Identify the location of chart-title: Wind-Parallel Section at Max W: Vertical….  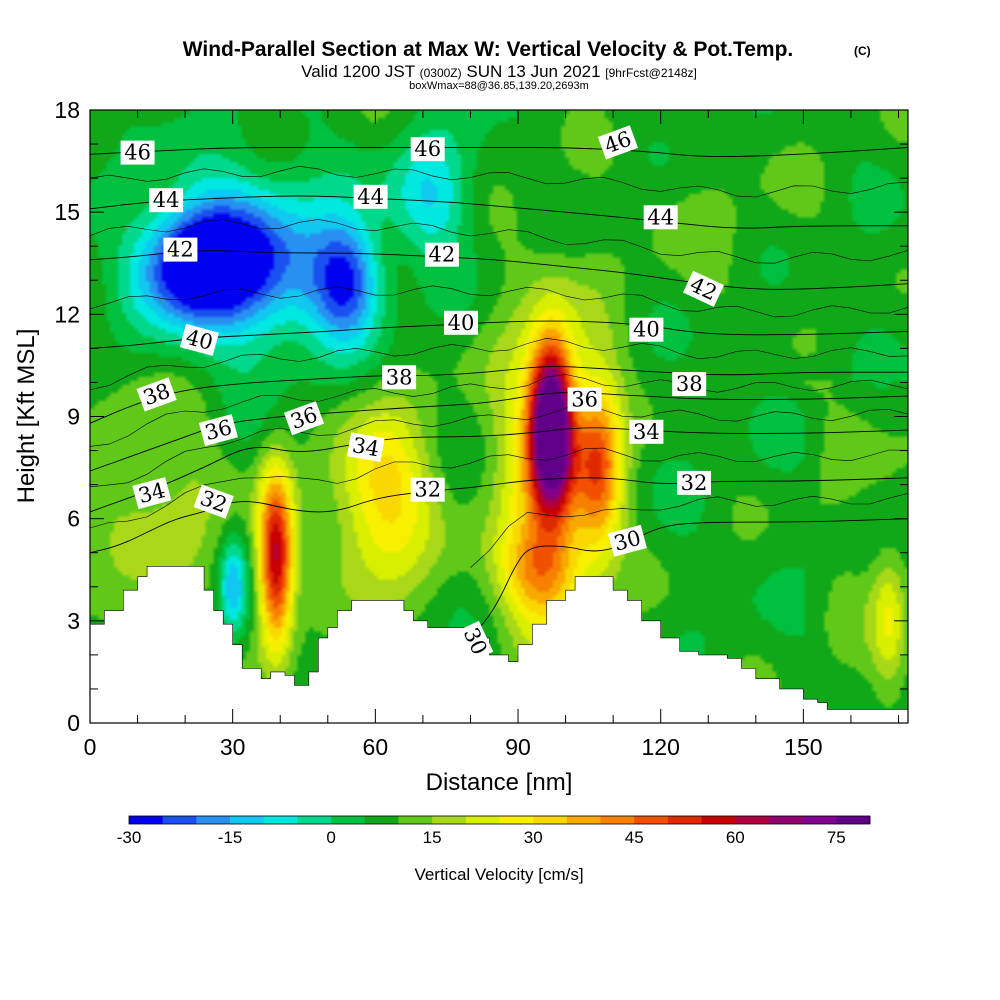
(488, 49).